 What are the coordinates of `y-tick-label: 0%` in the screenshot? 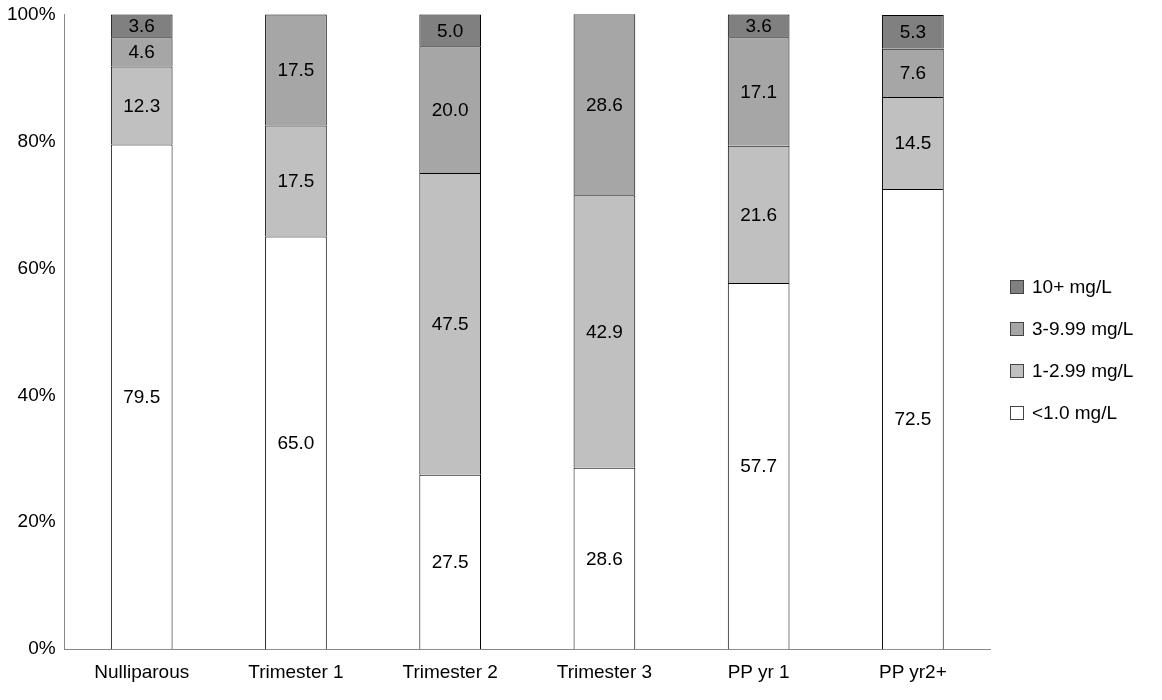 It's located at (42, 648).